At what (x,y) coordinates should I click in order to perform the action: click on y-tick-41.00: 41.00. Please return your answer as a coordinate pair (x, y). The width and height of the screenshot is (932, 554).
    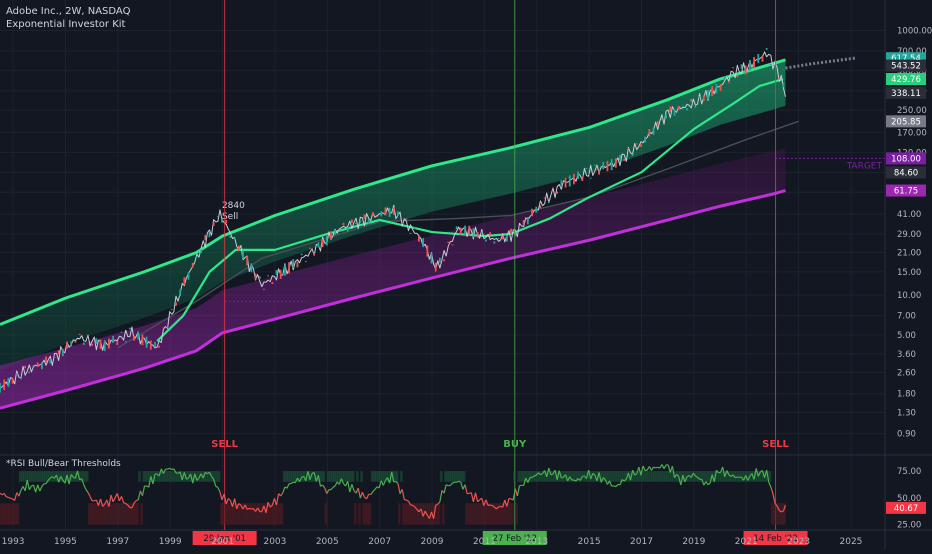
    Looking at the image, I should click on (909, 215).